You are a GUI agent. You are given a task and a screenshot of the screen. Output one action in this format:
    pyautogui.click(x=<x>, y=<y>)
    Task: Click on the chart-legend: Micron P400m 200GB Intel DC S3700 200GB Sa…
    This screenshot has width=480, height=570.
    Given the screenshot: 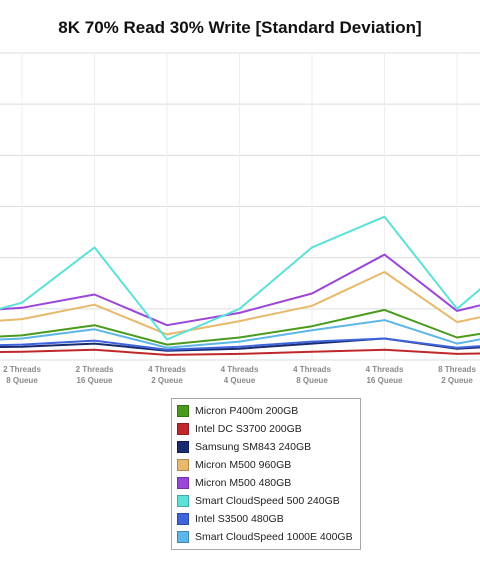 What is the action you would take?
    pyautogui.click(x=266, y=474)
    